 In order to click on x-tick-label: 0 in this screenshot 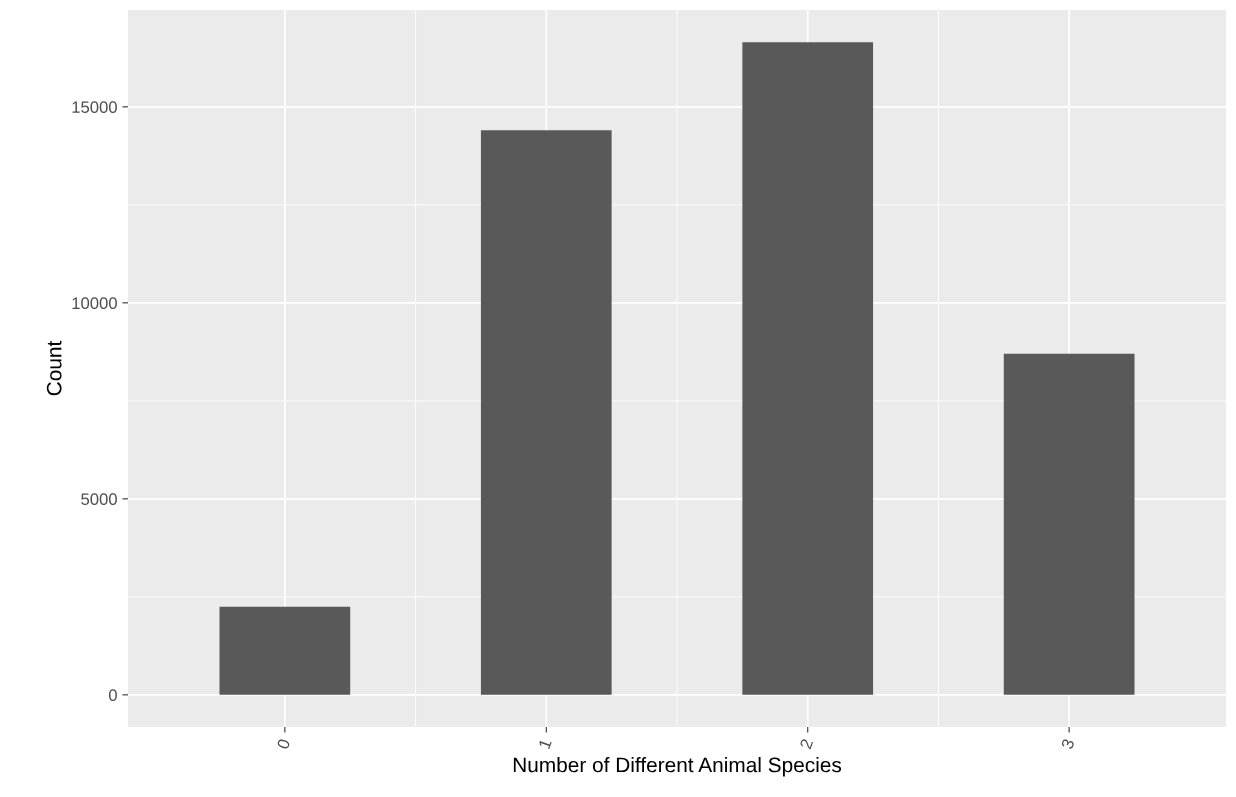, I will do `click(283, 744)`.